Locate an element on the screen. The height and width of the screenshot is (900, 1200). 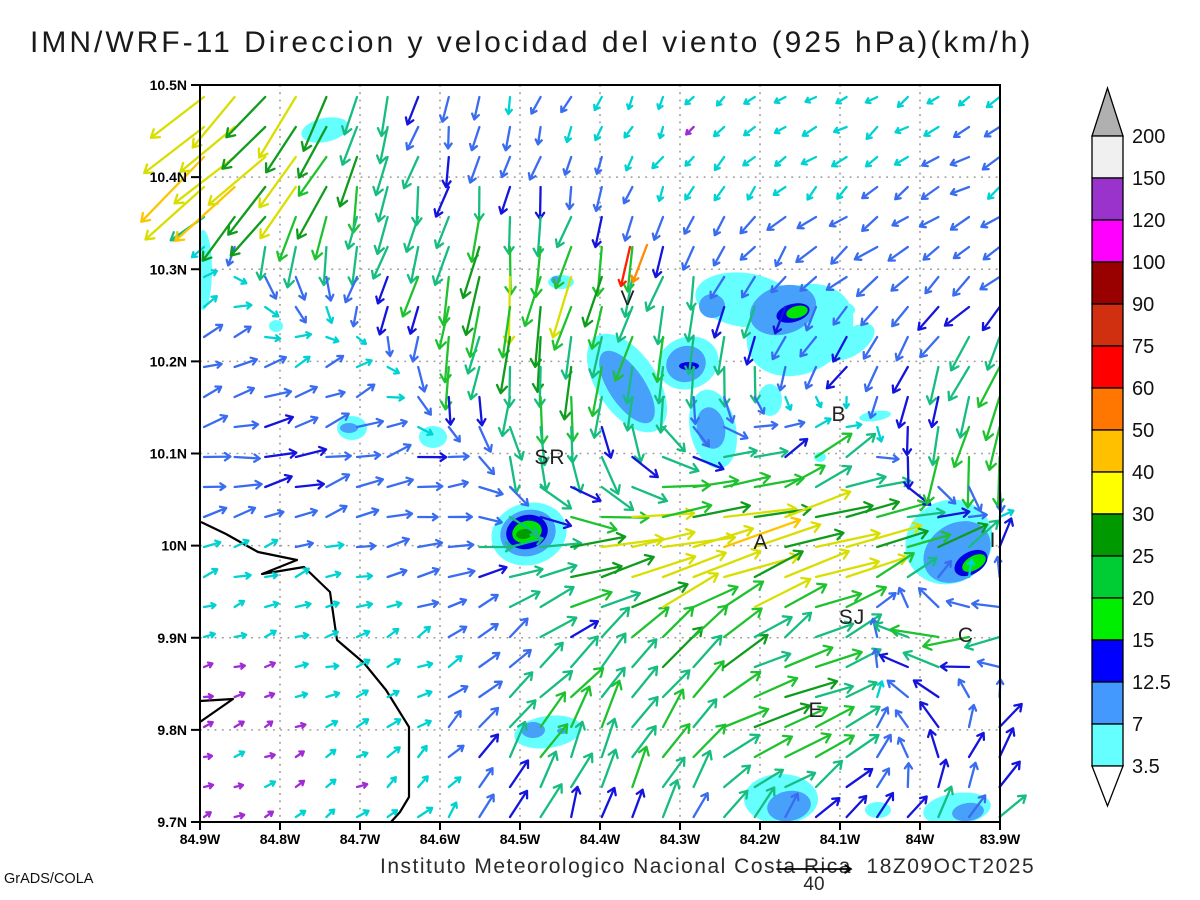
y-axis-tick-label: 10.2N is located at coordinates (168, 361).